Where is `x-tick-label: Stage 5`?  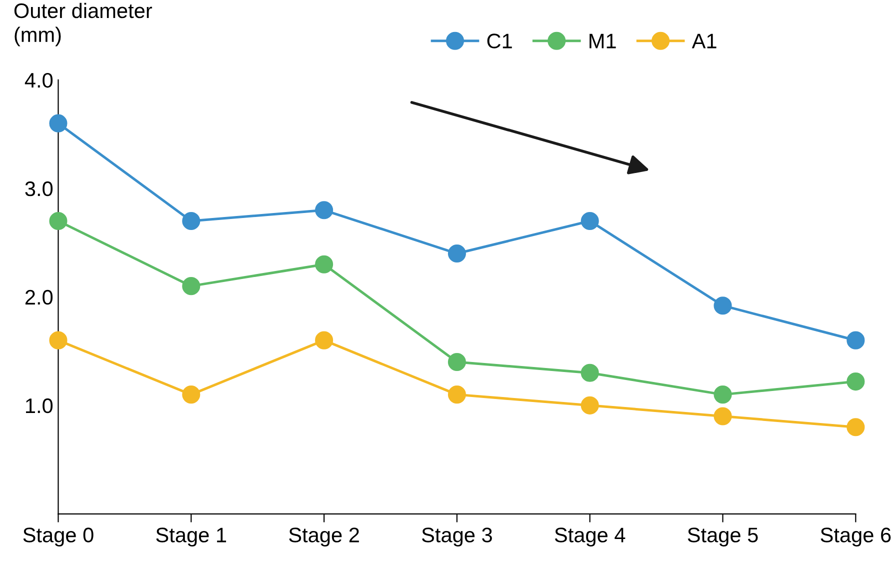 x-tick-label: Stage 5 is located at coordinates (723, 537).